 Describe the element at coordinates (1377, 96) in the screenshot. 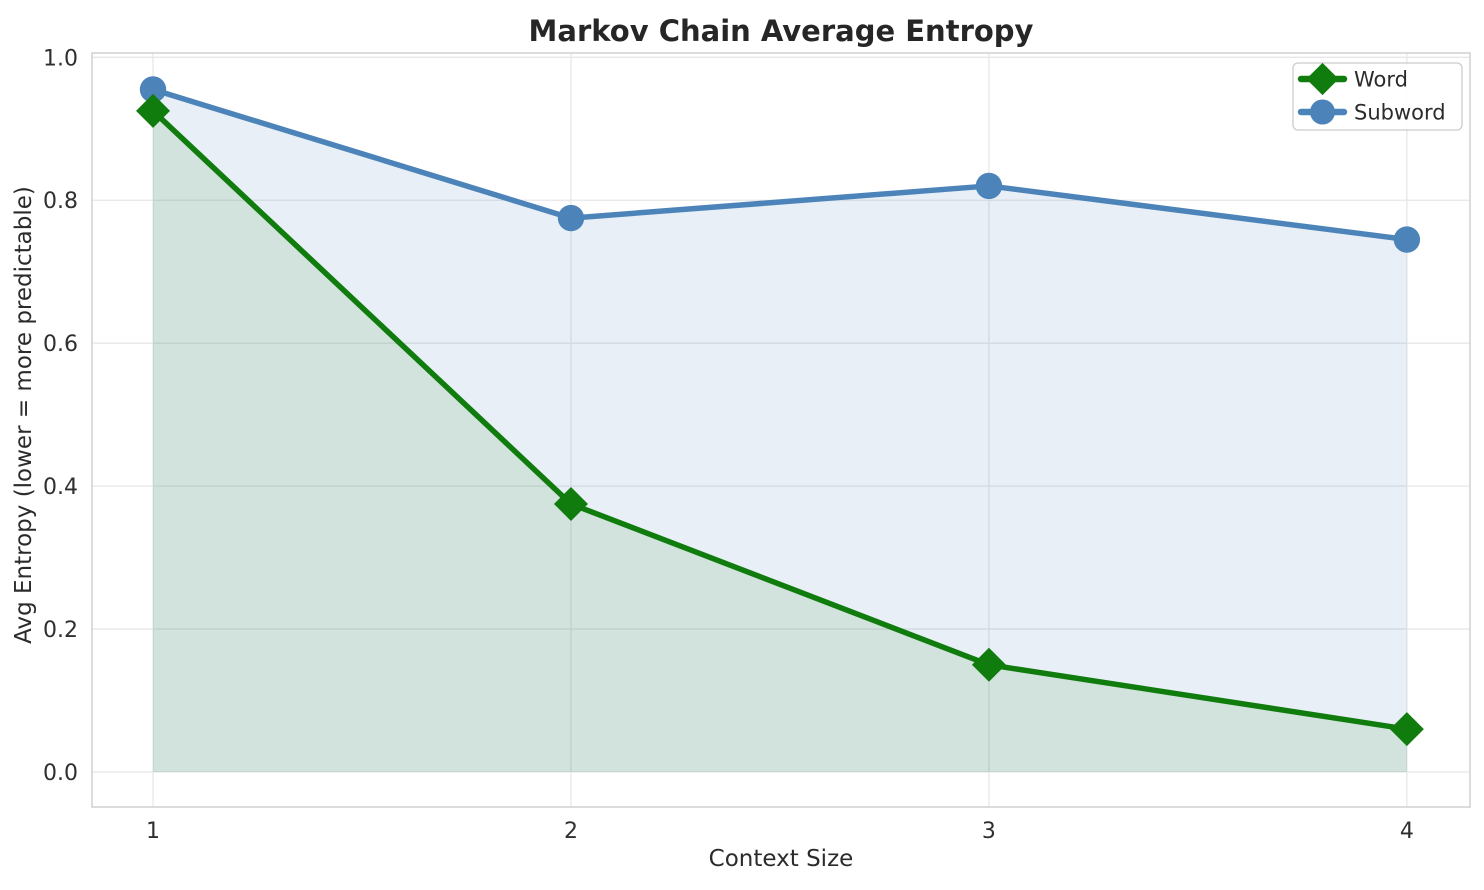

I see `legend: Word Subword` at that location.